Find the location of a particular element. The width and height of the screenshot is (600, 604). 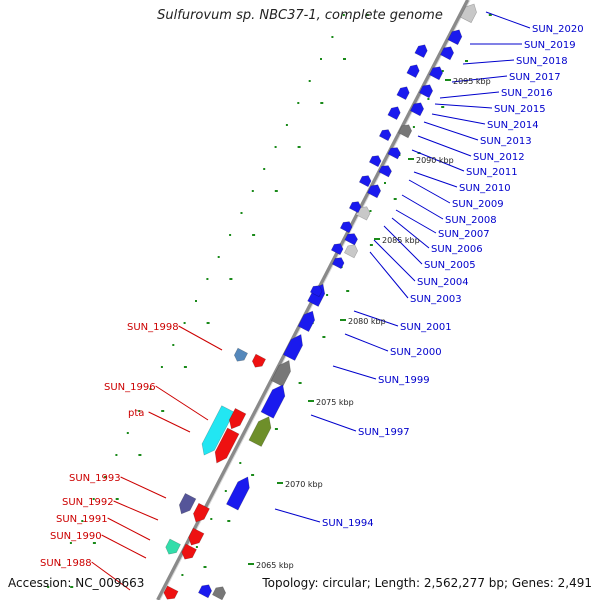

gene-label-reverse: SUN_1992 is located at coordinates (88, 502).